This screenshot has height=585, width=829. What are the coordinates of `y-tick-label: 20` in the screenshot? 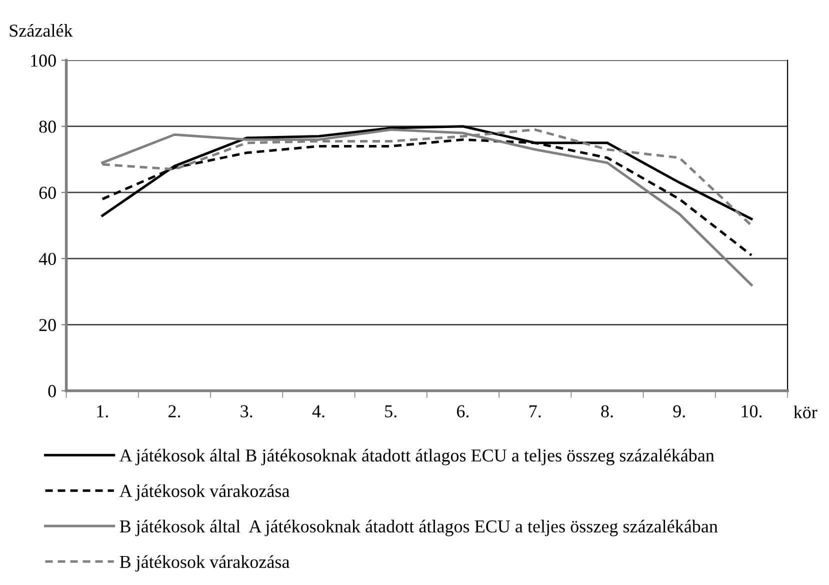 It's located at (47, 325).